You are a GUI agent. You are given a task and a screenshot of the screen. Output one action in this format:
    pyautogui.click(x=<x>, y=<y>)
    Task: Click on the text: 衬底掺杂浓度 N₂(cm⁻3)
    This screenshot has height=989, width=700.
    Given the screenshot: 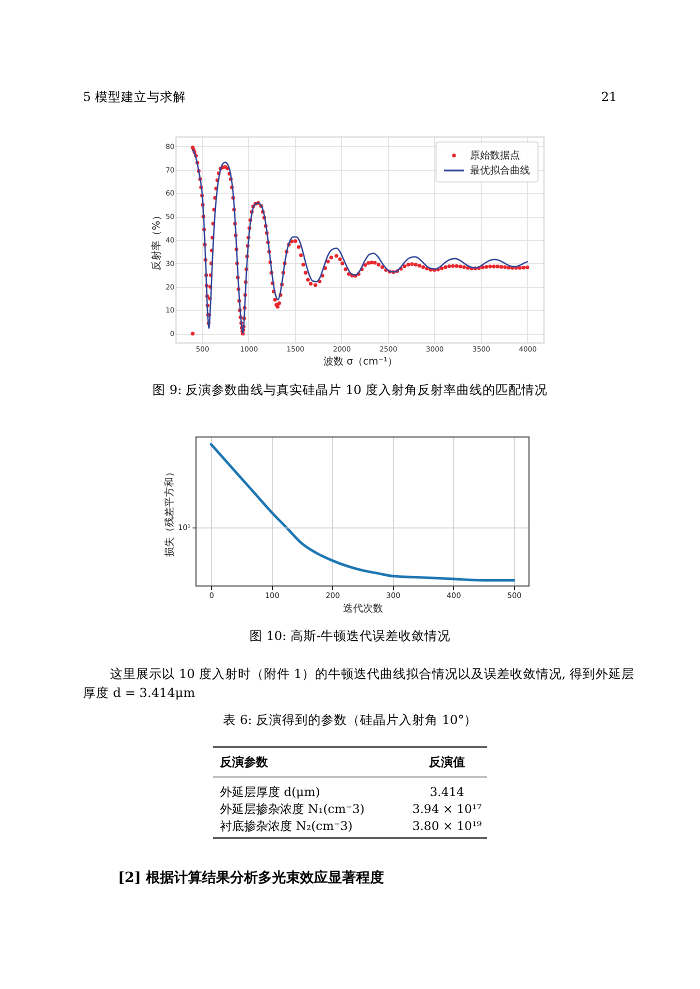 What is the action you would take?
    pyautogui.click(x=286, y=826)
    